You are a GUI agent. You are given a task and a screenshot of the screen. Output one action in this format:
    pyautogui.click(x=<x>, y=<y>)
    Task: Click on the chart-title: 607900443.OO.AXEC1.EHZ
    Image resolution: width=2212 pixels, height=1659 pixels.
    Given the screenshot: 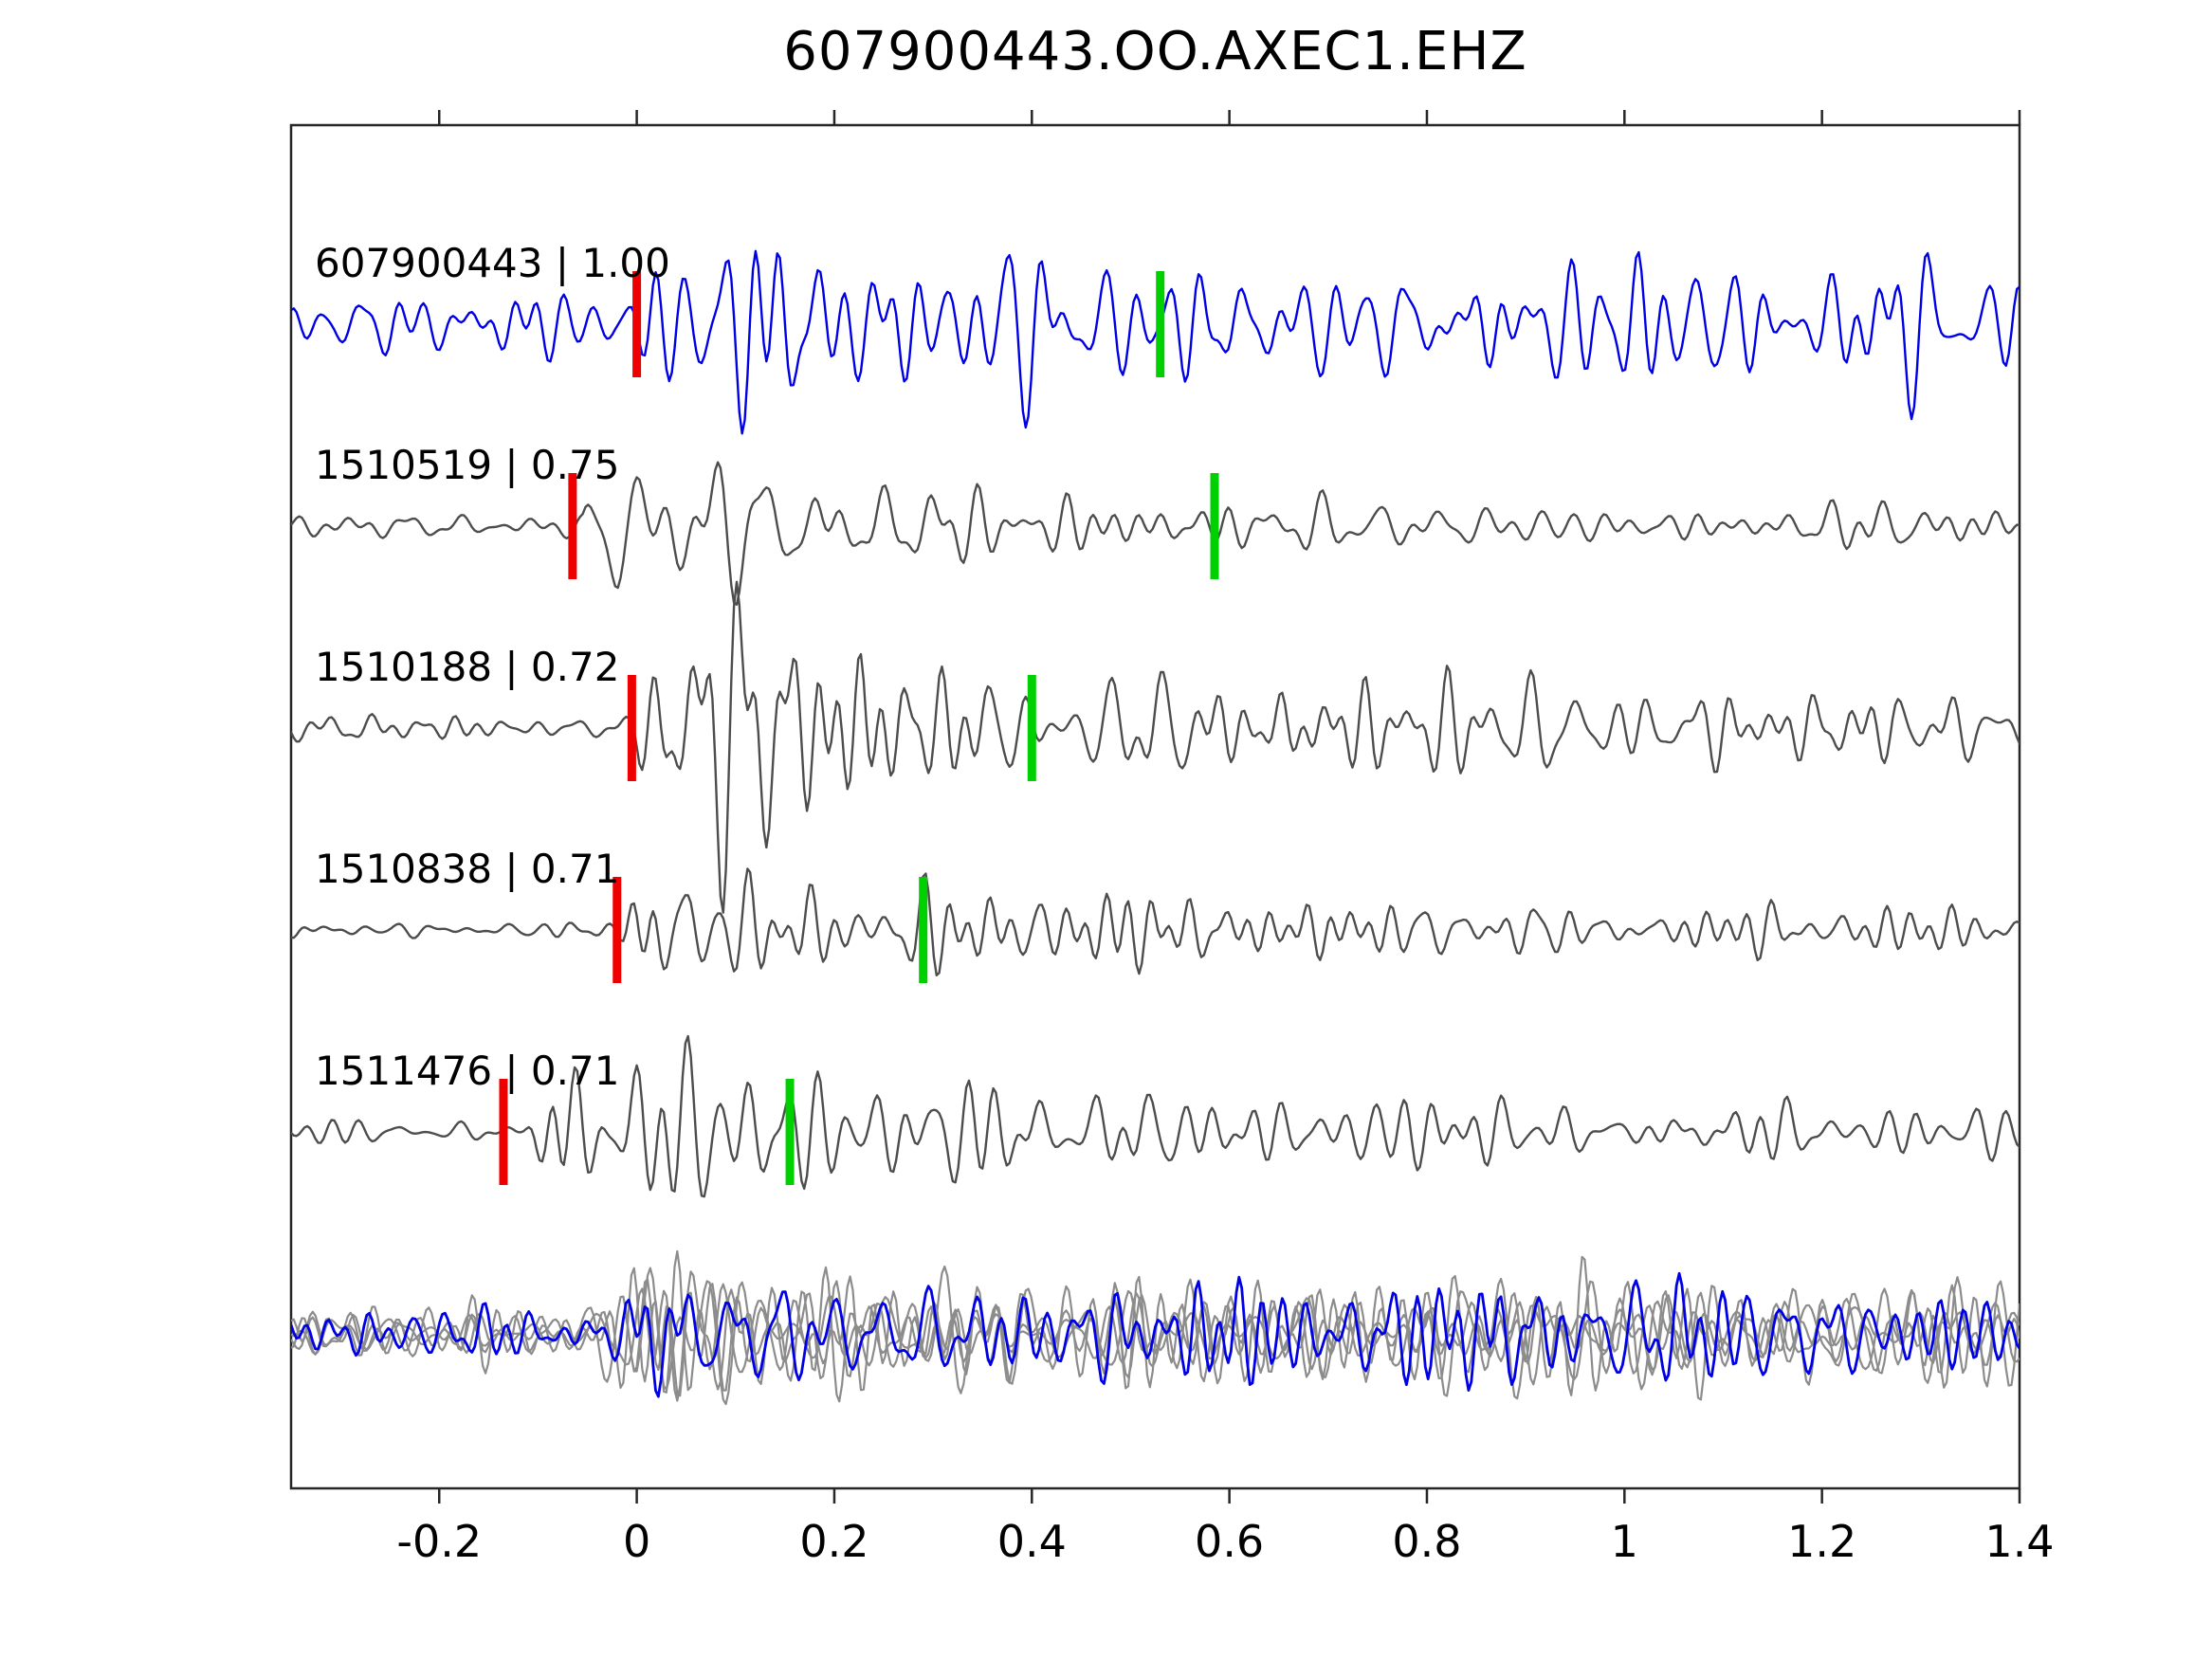 What is the action you would take?
    pyautogui.click(x=1155, y=51)
    